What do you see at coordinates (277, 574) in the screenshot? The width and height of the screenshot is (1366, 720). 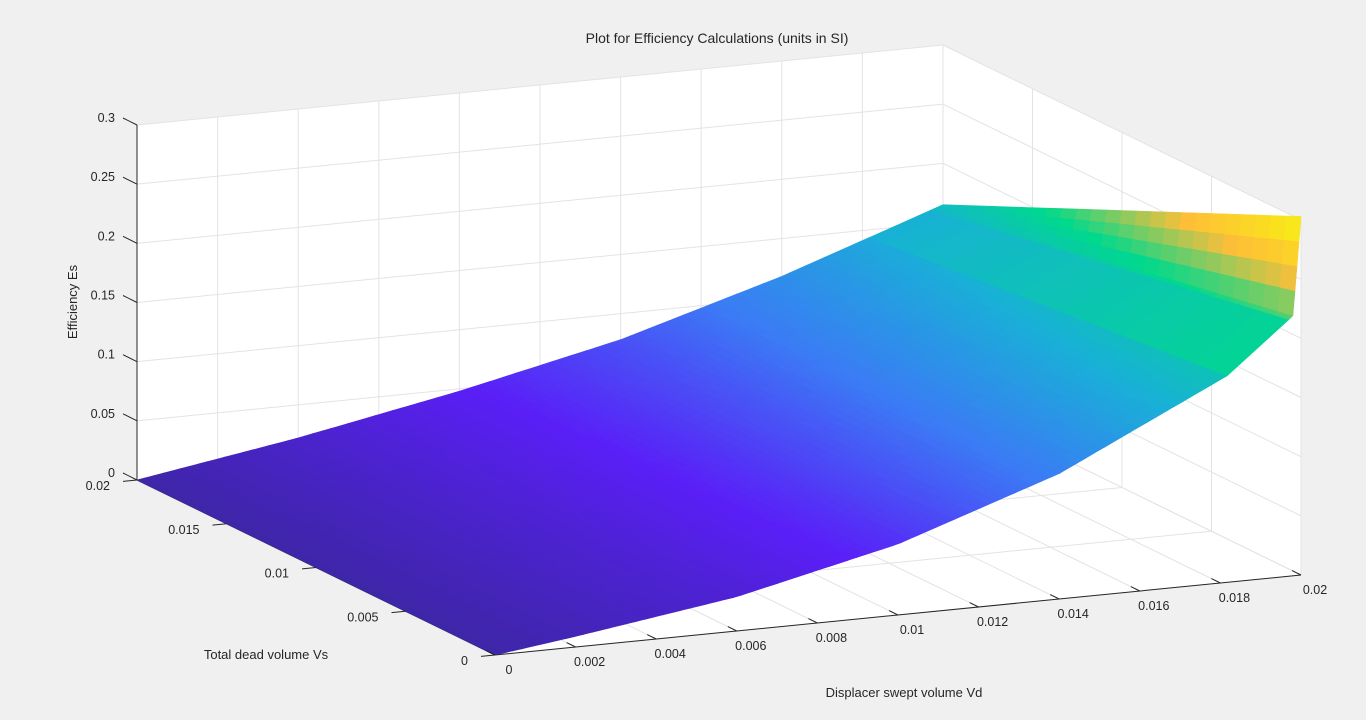 I see `y-tick-label: 0.01` at bounding box center [277, 574].